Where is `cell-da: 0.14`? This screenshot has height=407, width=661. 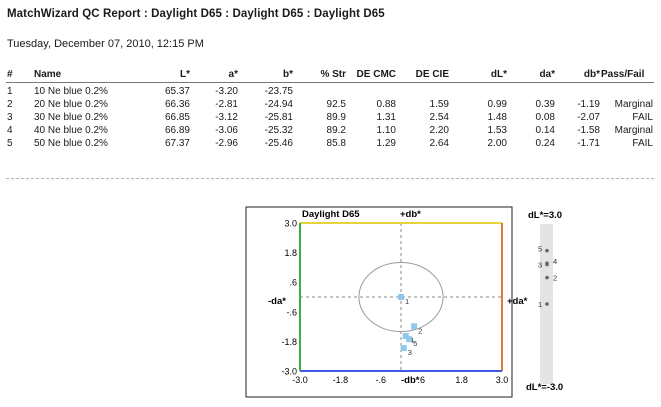
cell-da: 0.14 is located at coordinates (545, 130).